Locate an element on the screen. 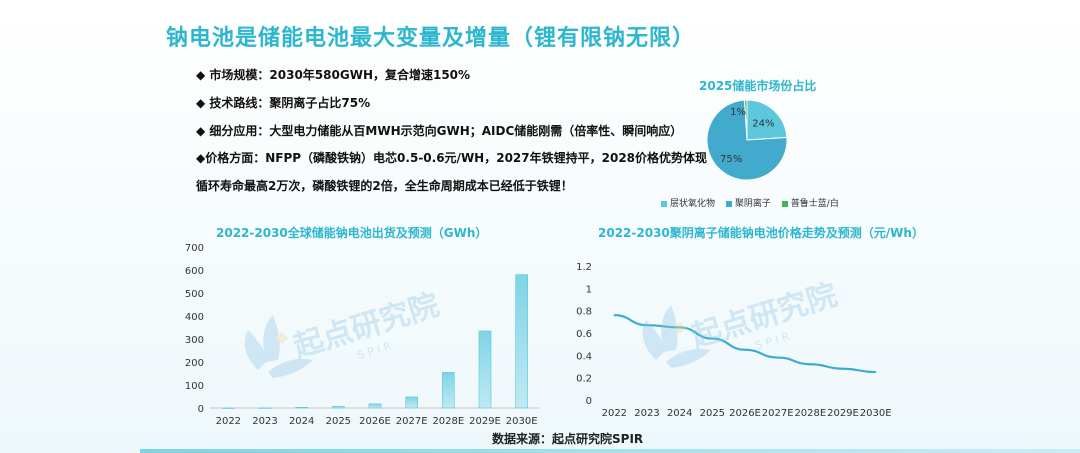 This screenshot has width=1080, height=453. data-source: 数据来源：起点研究院SPIR is located at coordinates (568, 439).